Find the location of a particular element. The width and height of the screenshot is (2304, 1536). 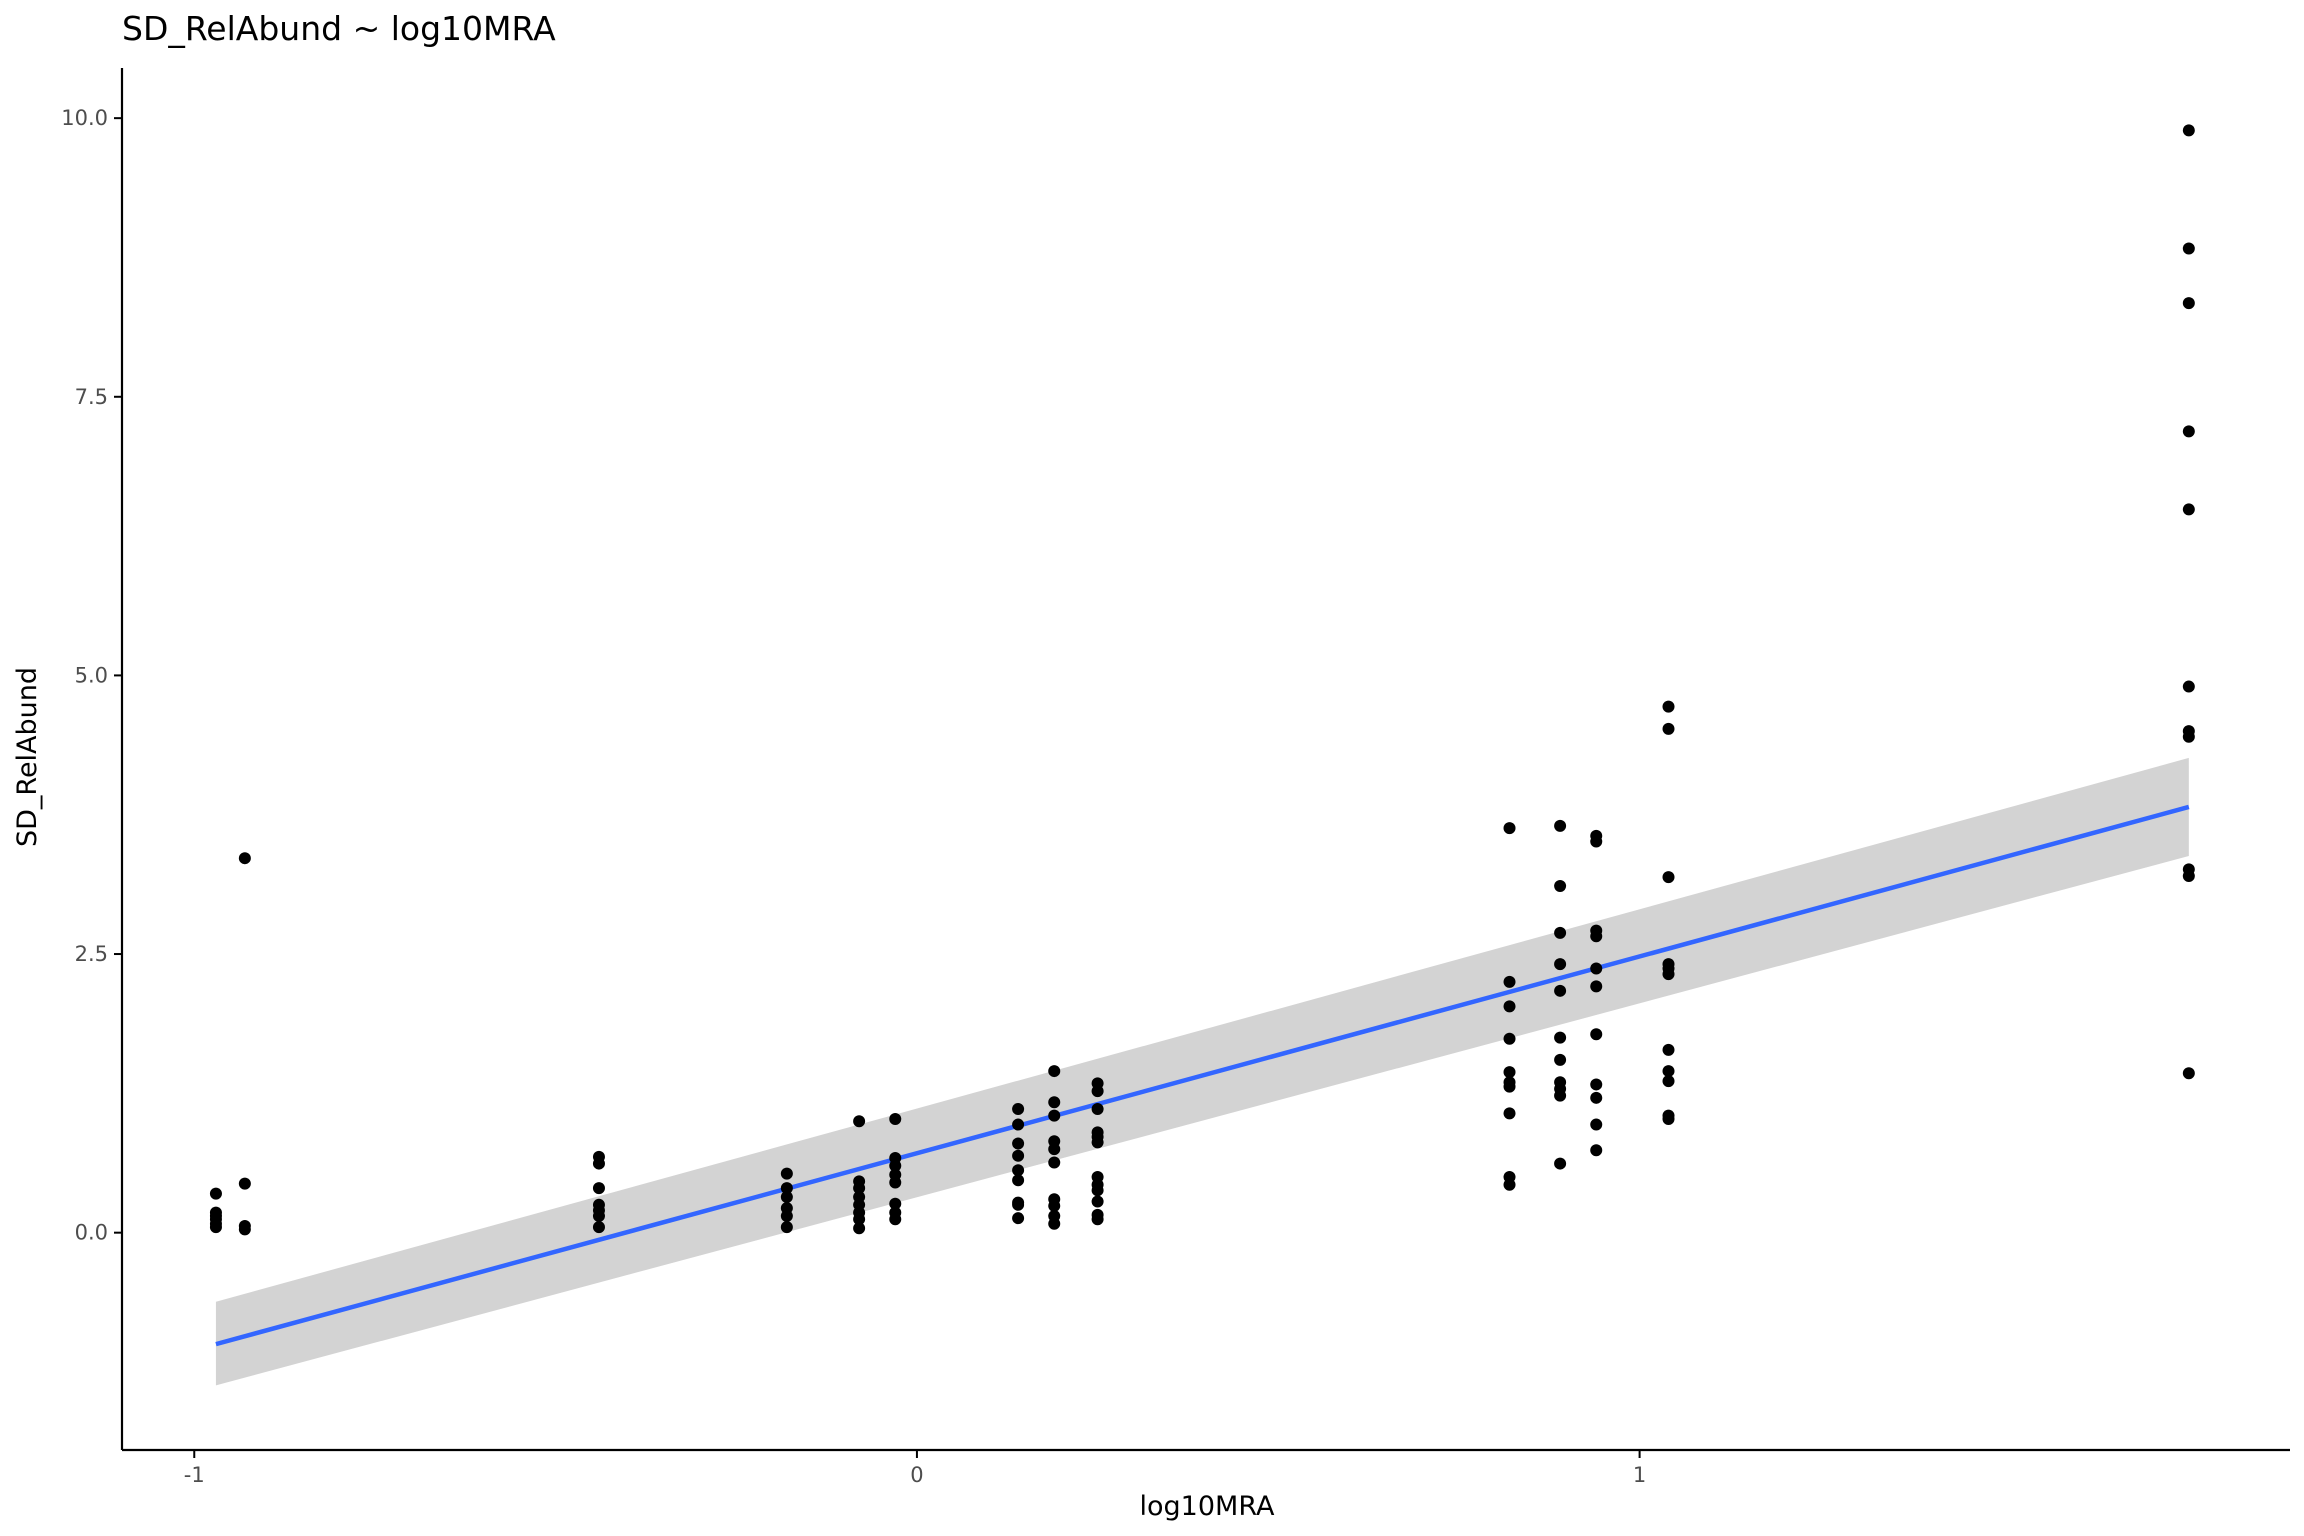

y-tick-label: 10.0 is located at coordinates (84, 118).